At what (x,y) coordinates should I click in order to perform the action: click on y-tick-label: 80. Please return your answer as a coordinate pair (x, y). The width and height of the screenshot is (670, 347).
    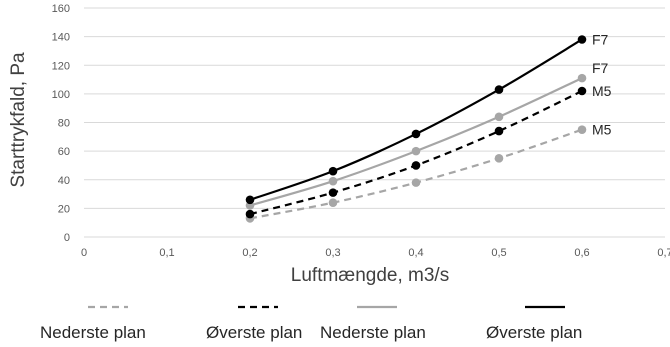
    Looking at the image, I should click on (64, 124).